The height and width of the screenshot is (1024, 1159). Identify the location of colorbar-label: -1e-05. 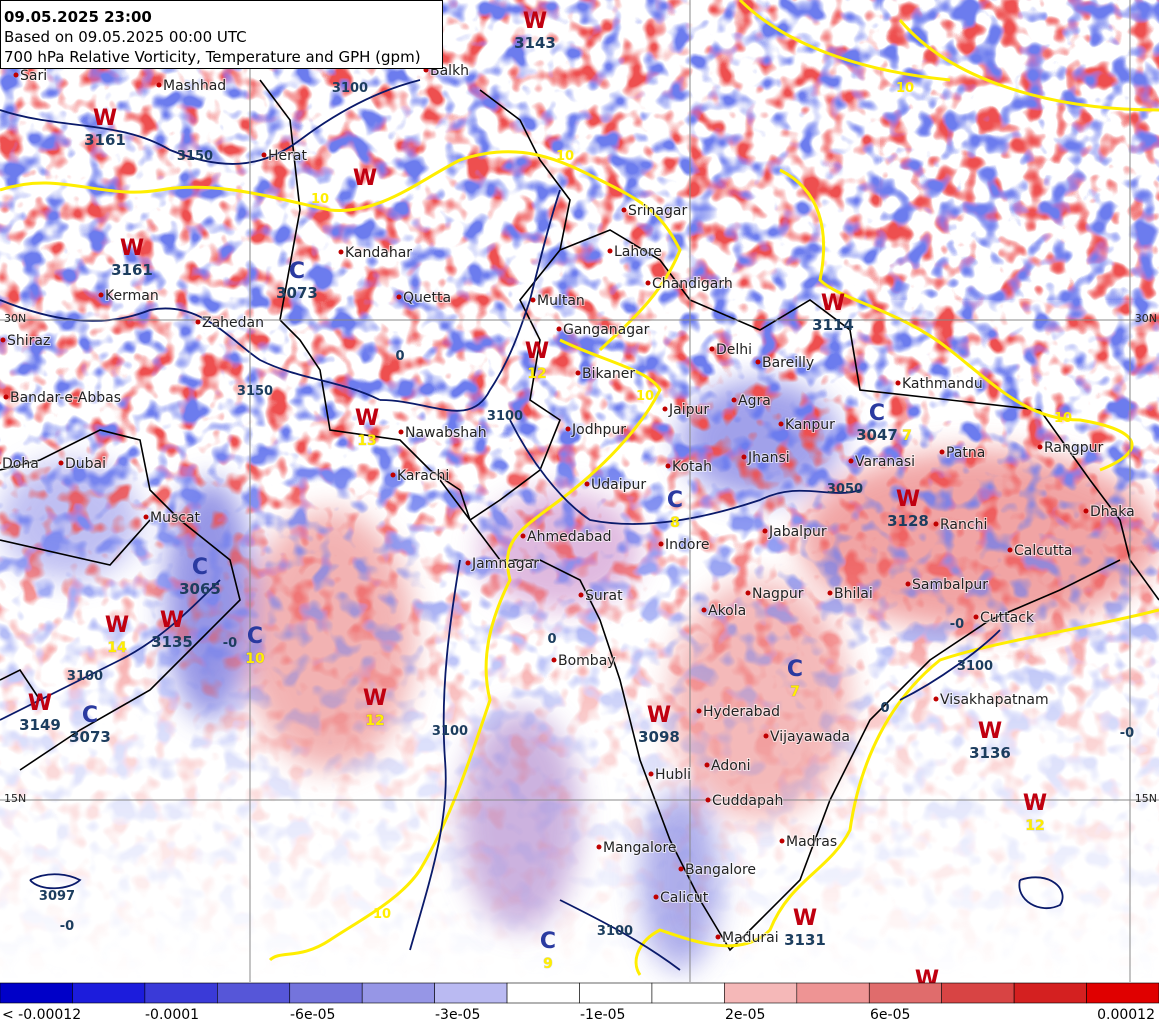
(602, 1015).